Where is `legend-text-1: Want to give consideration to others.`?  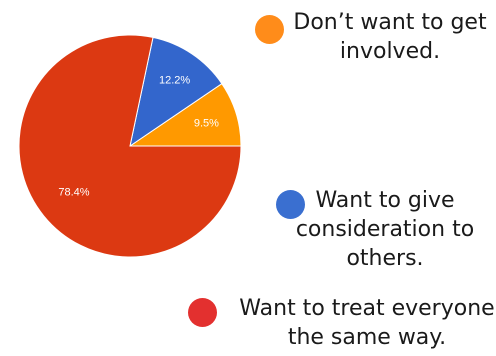 legend-text-1: Want to give consideration to others. is located at coordinates (385, 229).